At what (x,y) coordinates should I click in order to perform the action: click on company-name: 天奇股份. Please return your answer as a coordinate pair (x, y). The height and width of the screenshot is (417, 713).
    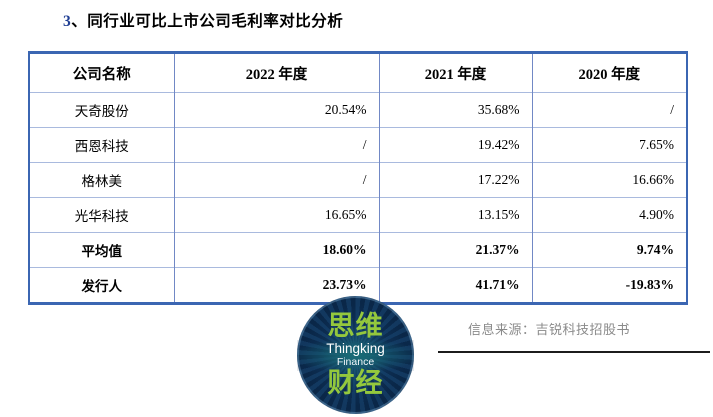
    Looking at the image, I should click on (102, 110).